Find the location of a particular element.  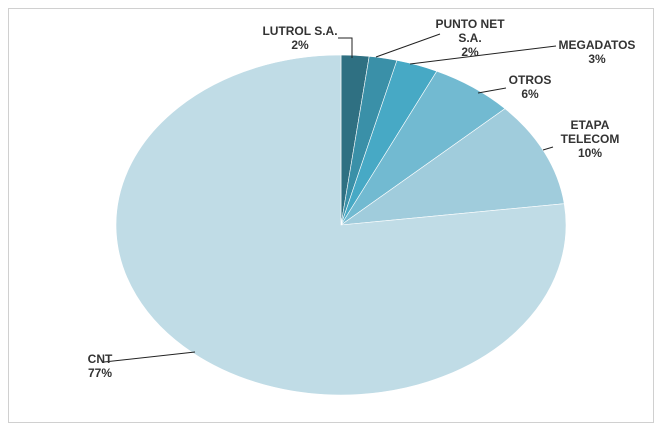

data-label: PUNTO NET S.A. 2% is located at coordinates (470, 38).